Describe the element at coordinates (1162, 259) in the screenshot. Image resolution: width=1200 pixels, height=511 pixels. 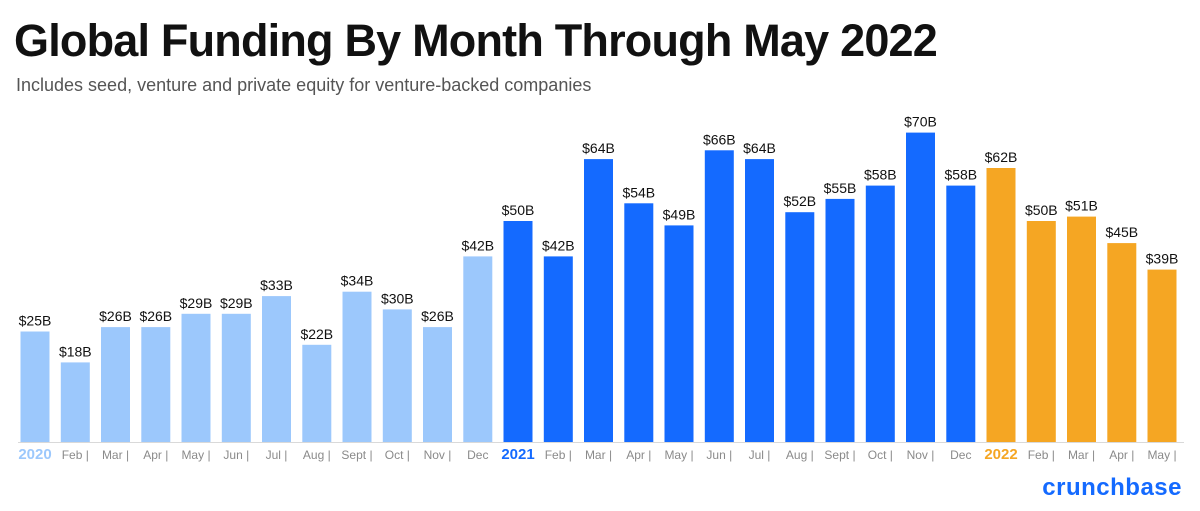
I see `data-label: $39B` at that location.